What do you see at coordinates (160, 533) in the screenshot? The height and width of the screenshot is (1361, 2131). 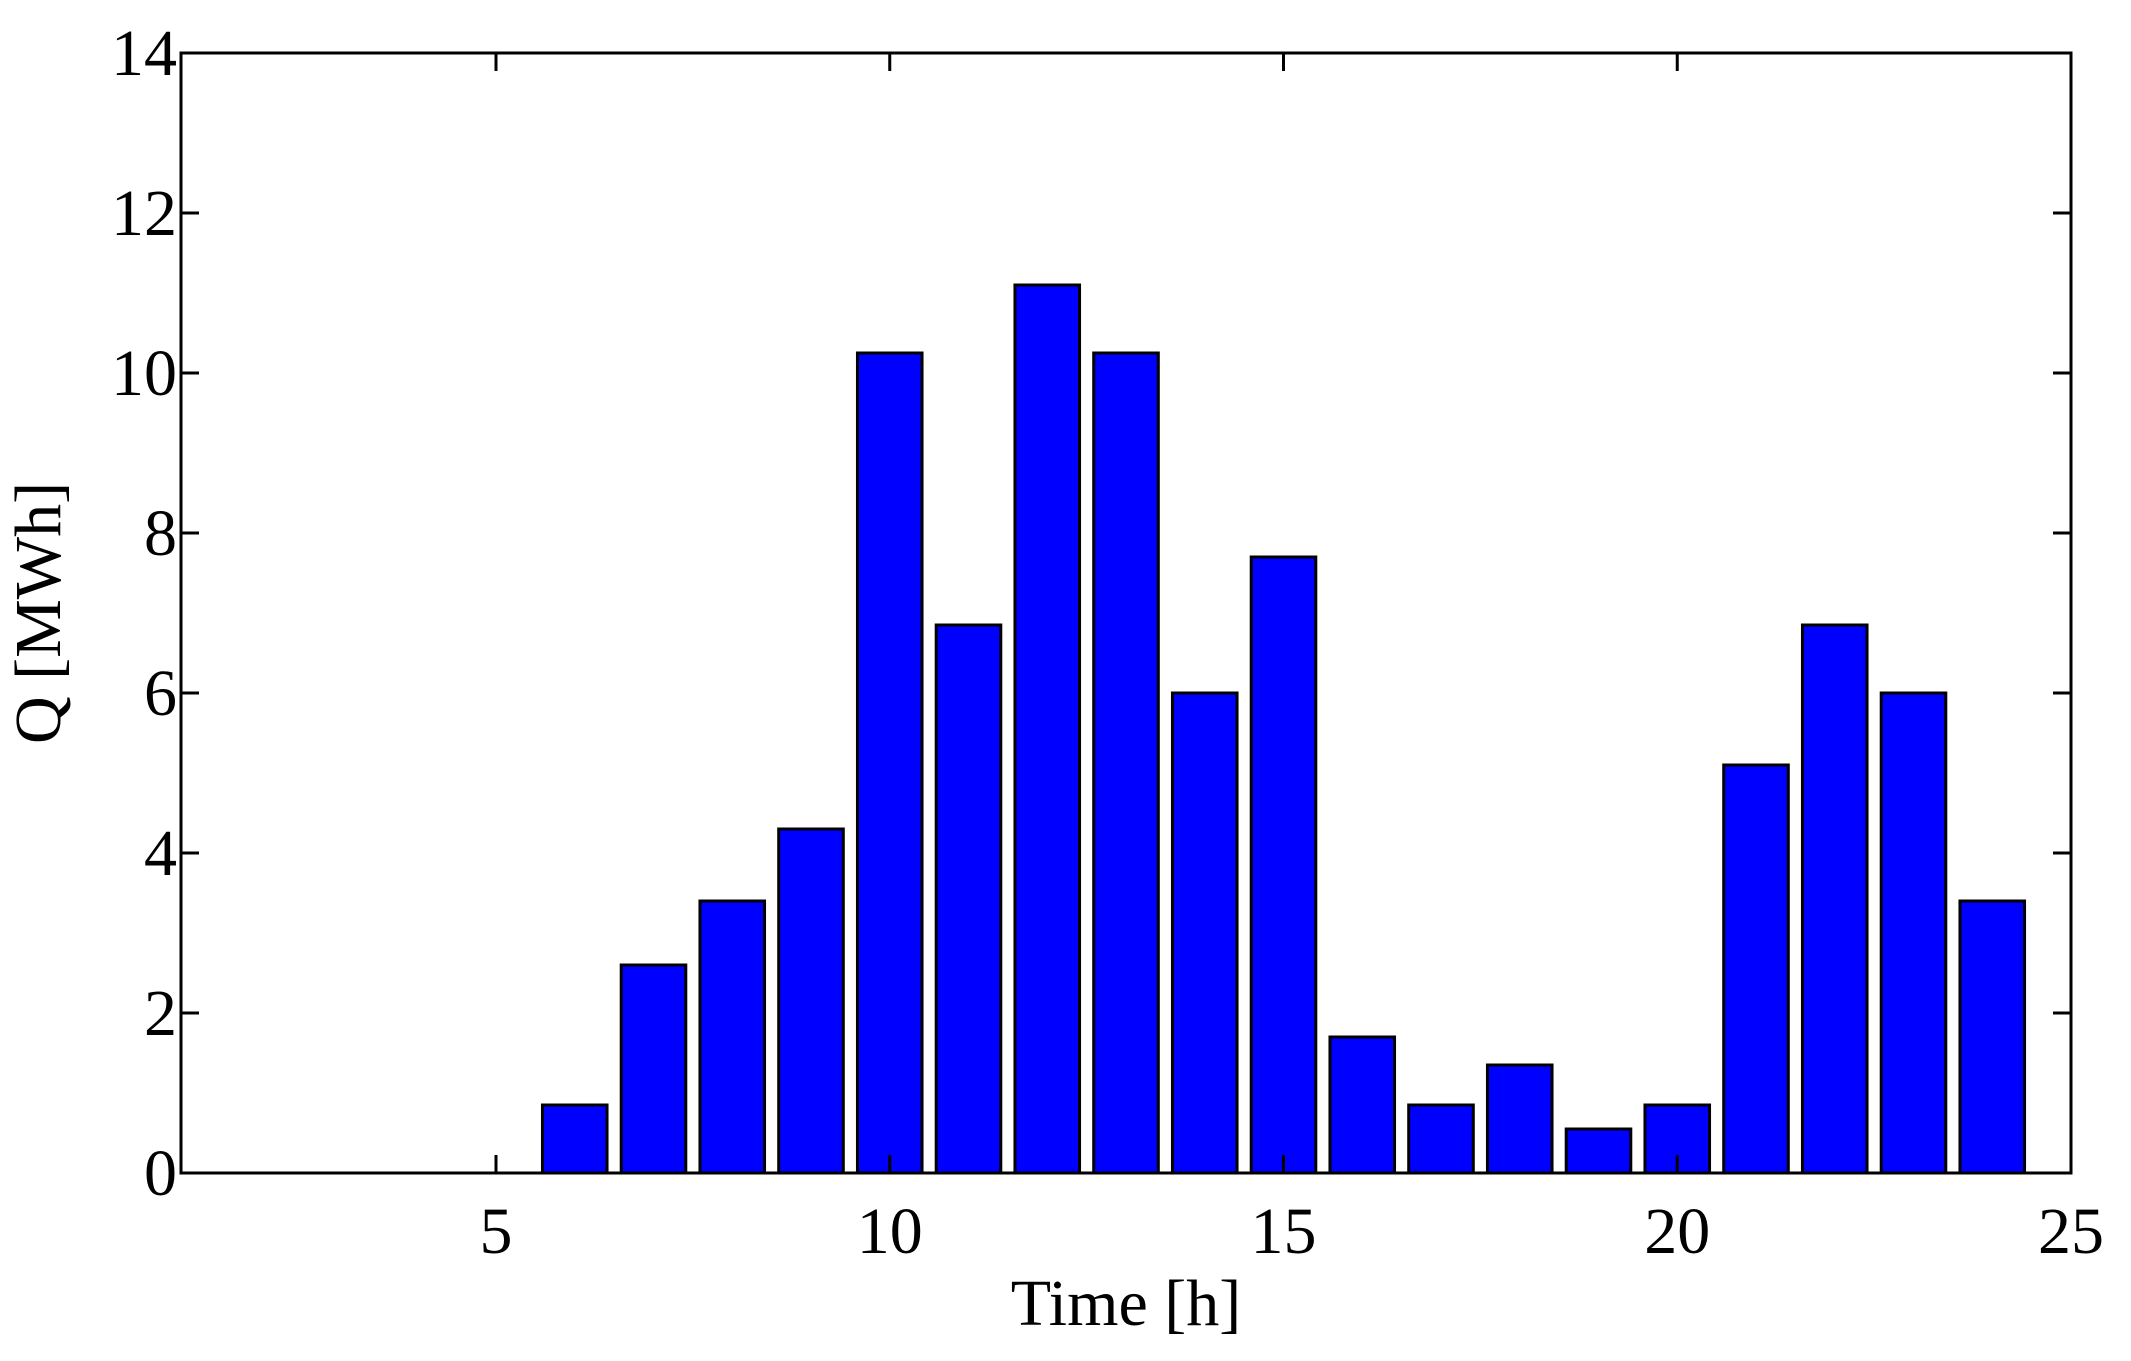 I see `y-tick-label: 8` at bounding box center [160, 533].